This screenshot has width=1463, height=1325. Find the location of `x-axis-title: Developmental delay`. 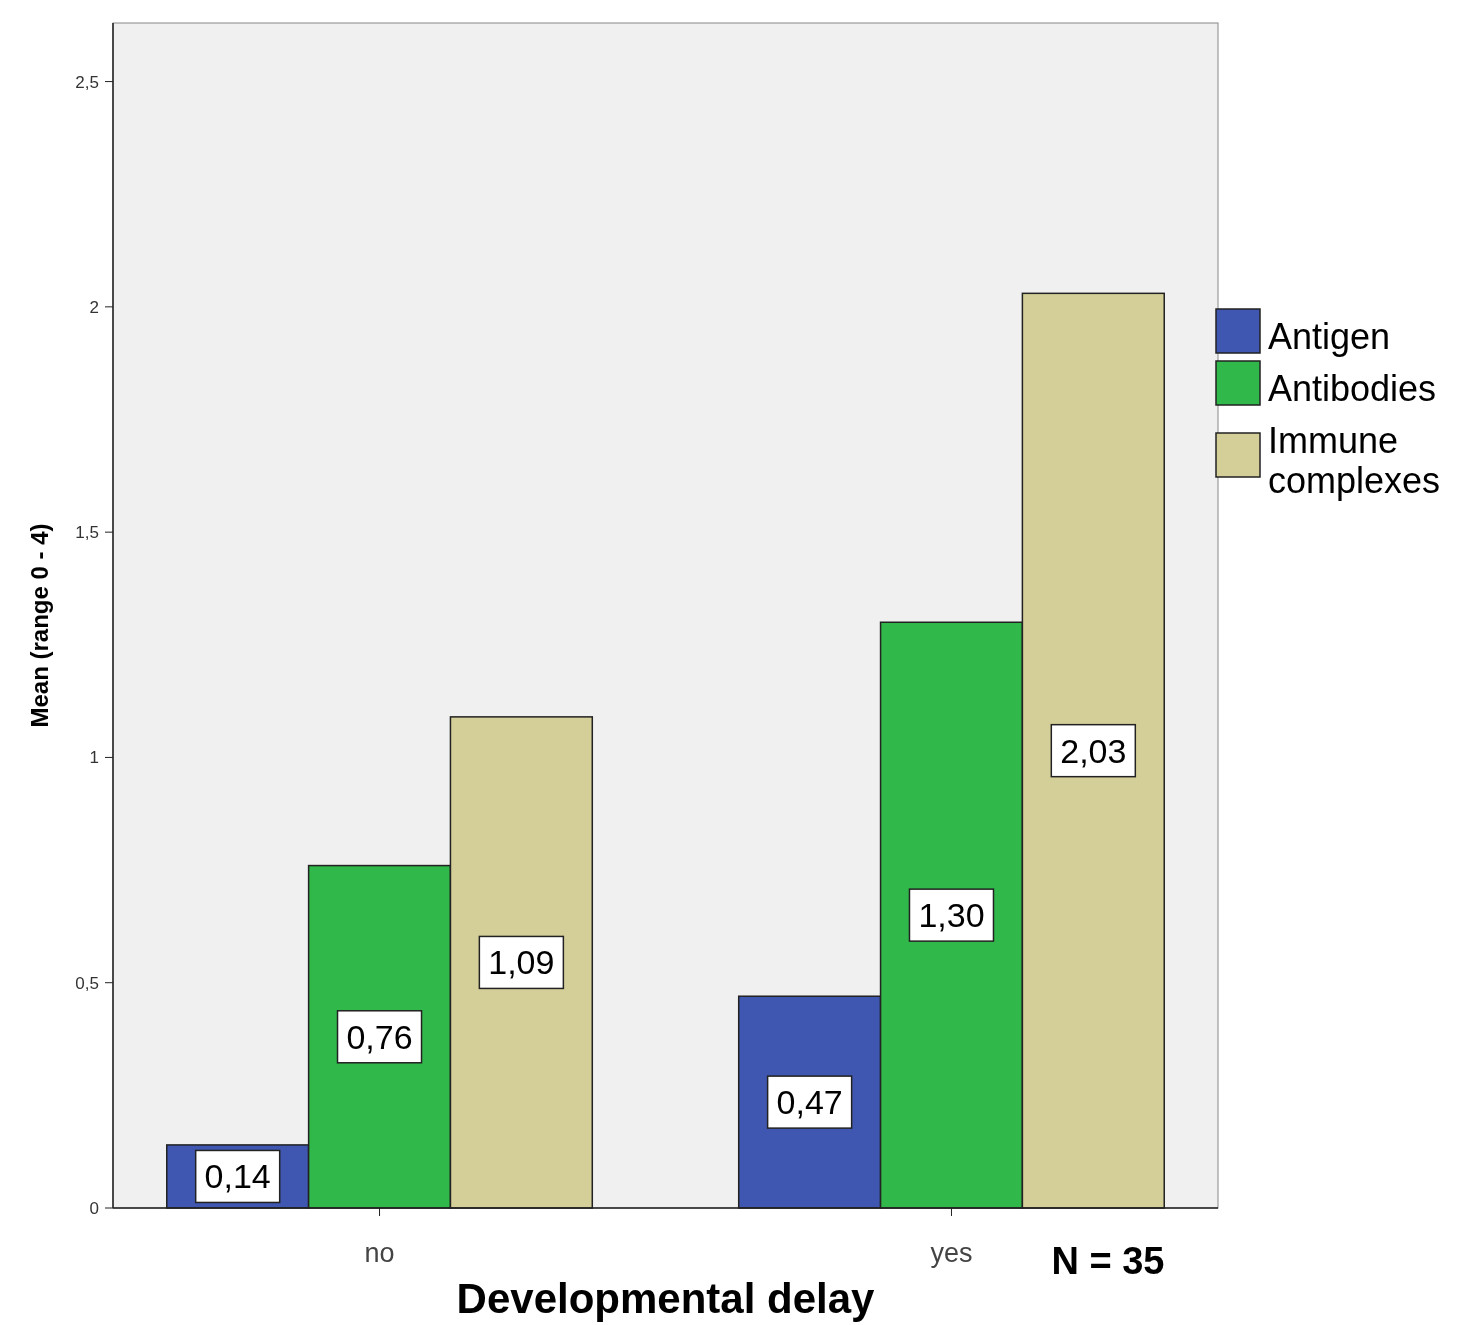

x-axis-title: Developmental delay is located at coordinates (666, 1298).